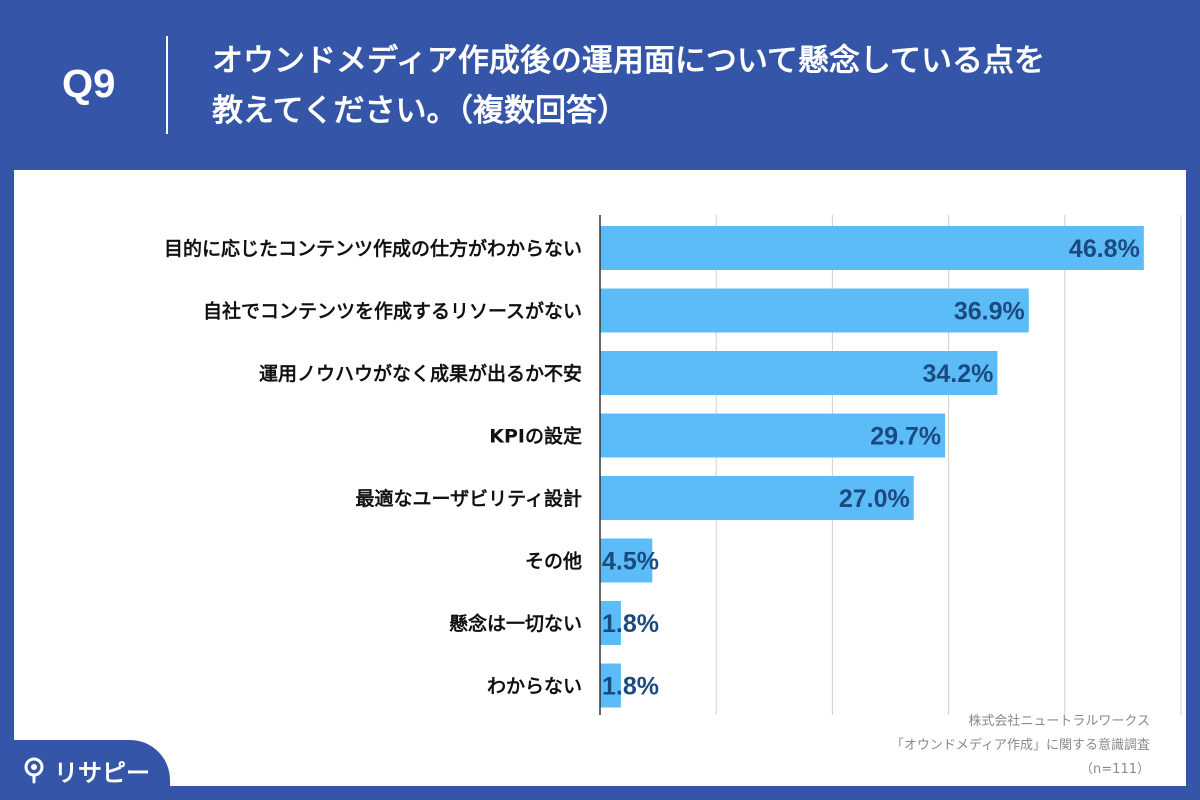 This screenshot has height=800, width=1200. I want to click on data-label: 4.5%, so click(630, 562).